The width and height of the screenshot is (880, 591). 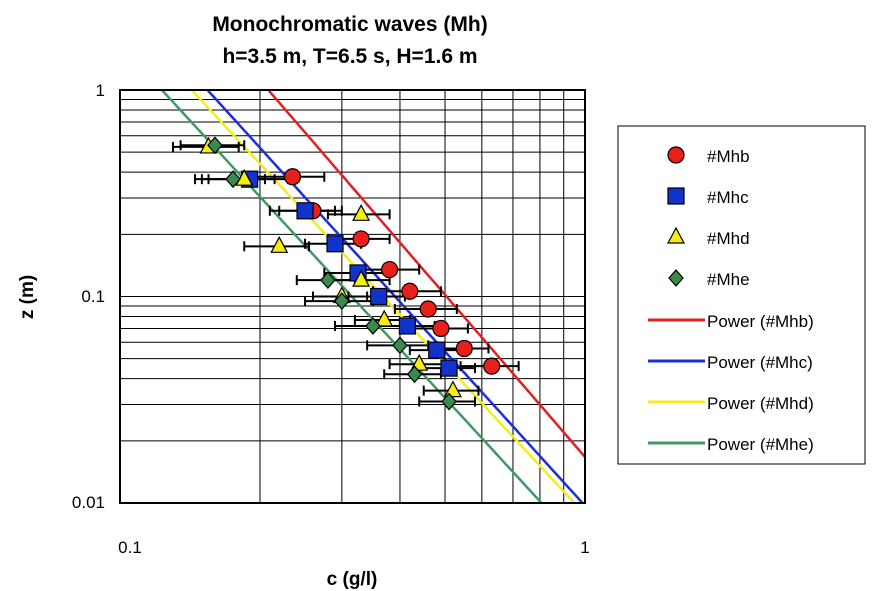 What do you see at coordinates (676, 155) in the screenshot?
I see `legend-marker-mhb` at bounding box center [676, 155].